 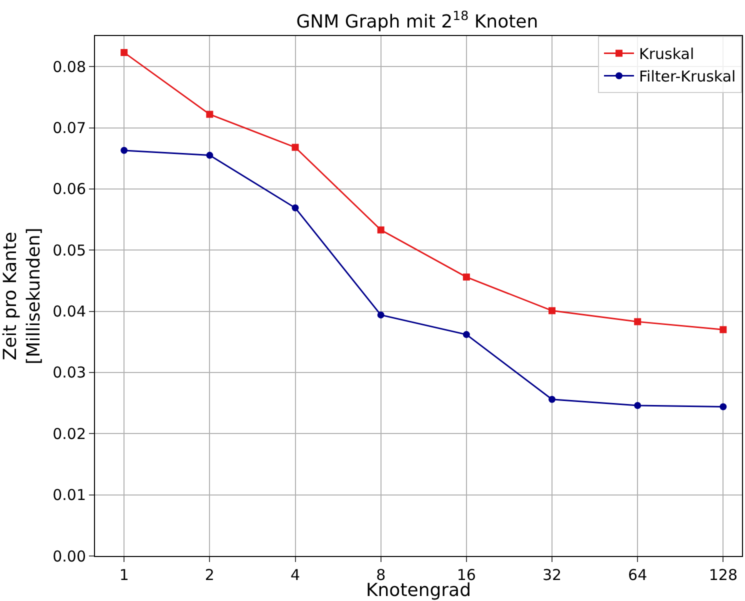 I want to click on legend-label: Filter-Kruskal, so click(x=687, y=77).